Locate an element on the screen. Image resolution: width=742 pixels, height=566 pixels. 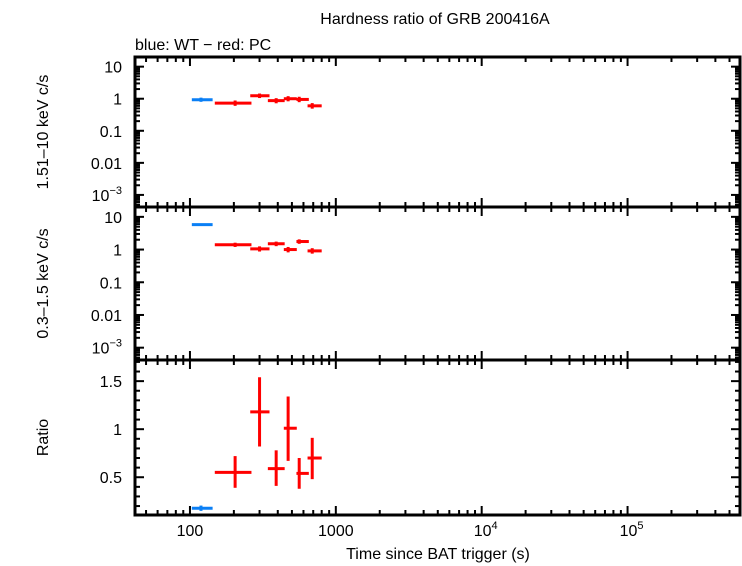
x-tick-label: 100 is located at coordinates (190, 531).